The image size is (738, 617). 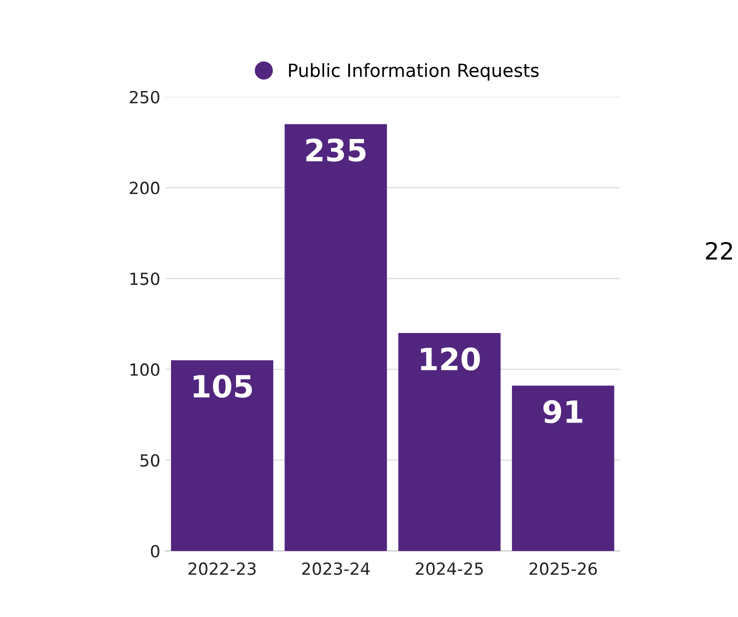 What do you see at coordinates (155, 551) in the screenshot?
I see `y-tick-label: 0` at bounding box center [155, 551].